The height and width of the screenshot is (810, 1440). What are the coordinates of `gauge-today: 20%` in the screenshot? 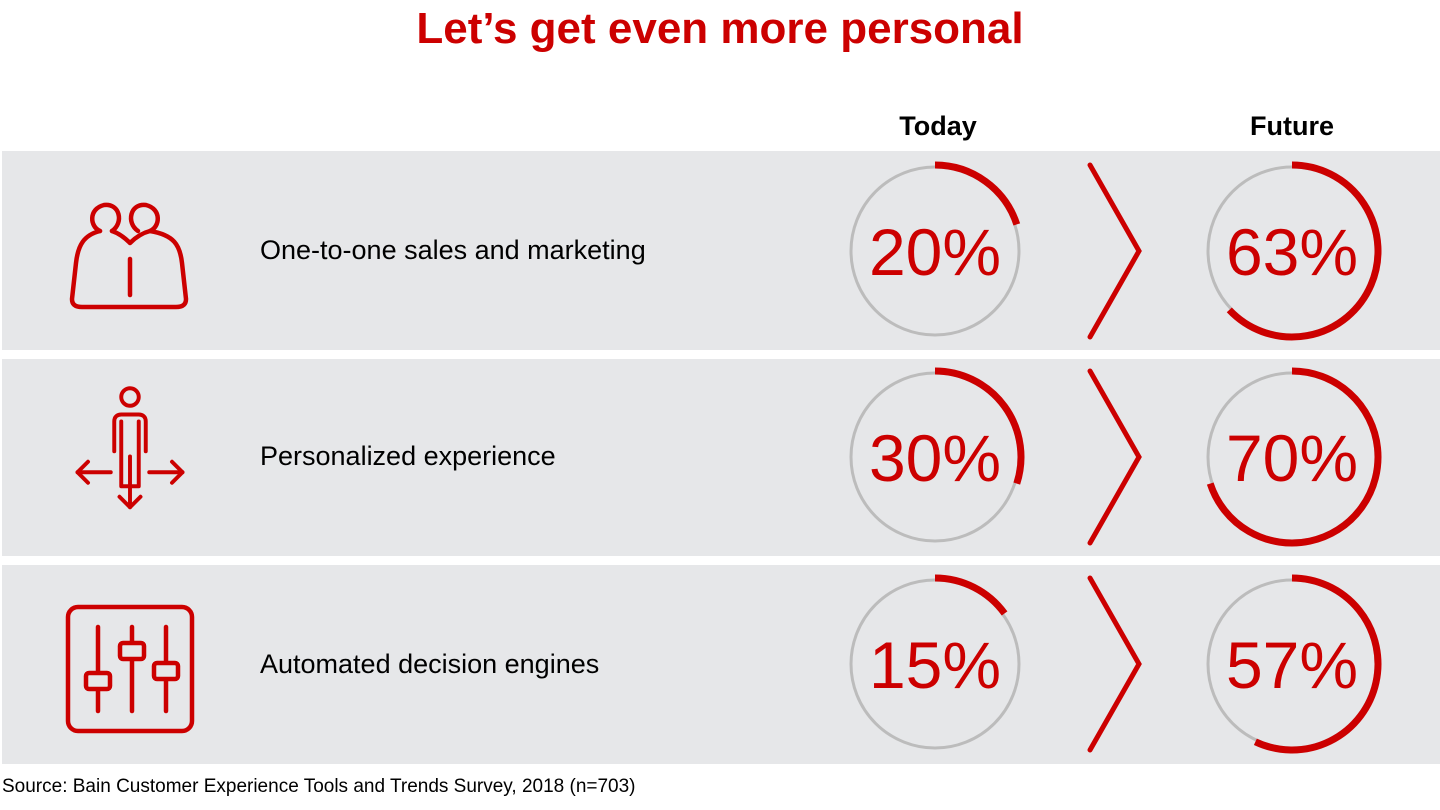 It's located at (935, 249).